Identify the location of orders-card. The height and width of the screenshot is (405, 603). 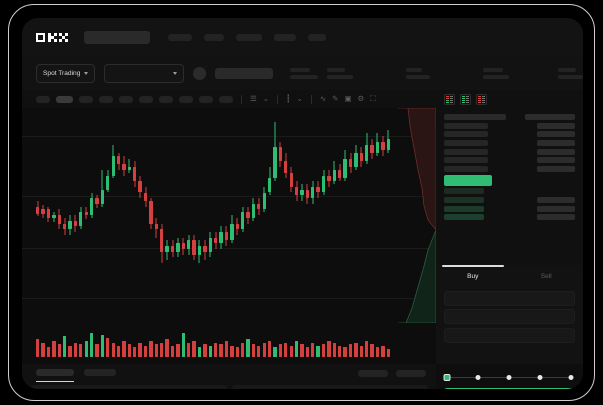
(128, 387).